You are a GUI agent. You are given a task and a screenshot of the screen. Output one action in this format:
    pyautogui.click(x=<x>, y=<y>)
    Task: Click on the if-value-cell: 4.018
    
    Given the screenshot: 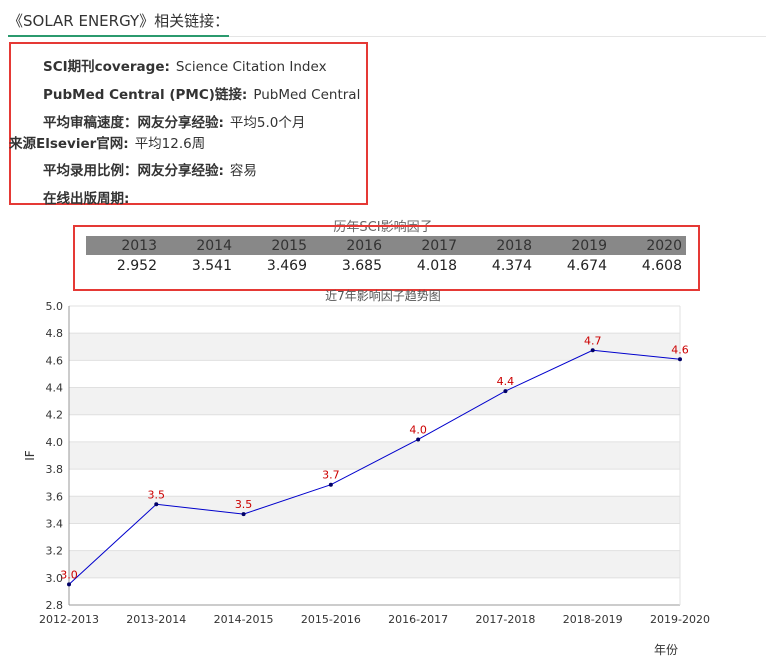 What is the action you would take?
    pyautogui.click(x=436, y=266)
    